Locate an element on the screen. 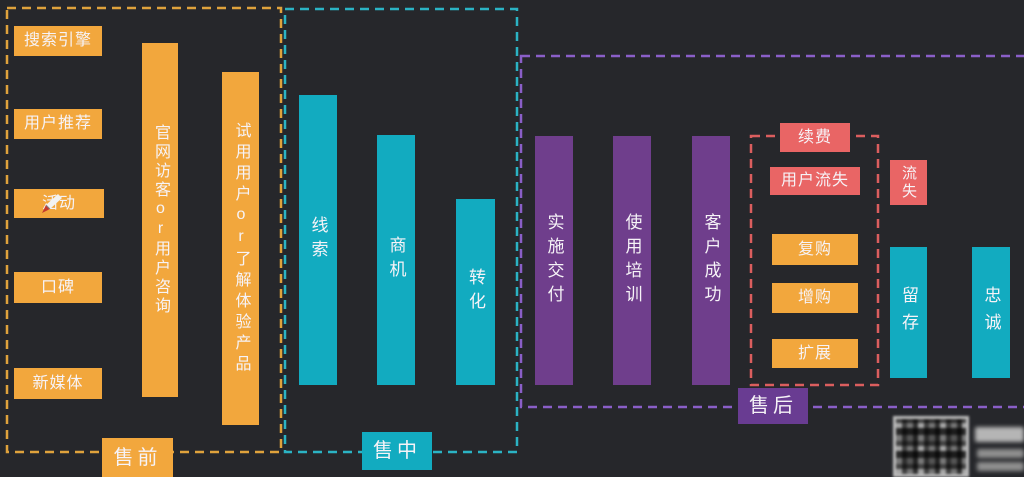 Image resolution: width=1024 pixels, height=477 pixels. trial-user-bar: 试用用户or了解体验产品 is located at coordinates (240, 248).